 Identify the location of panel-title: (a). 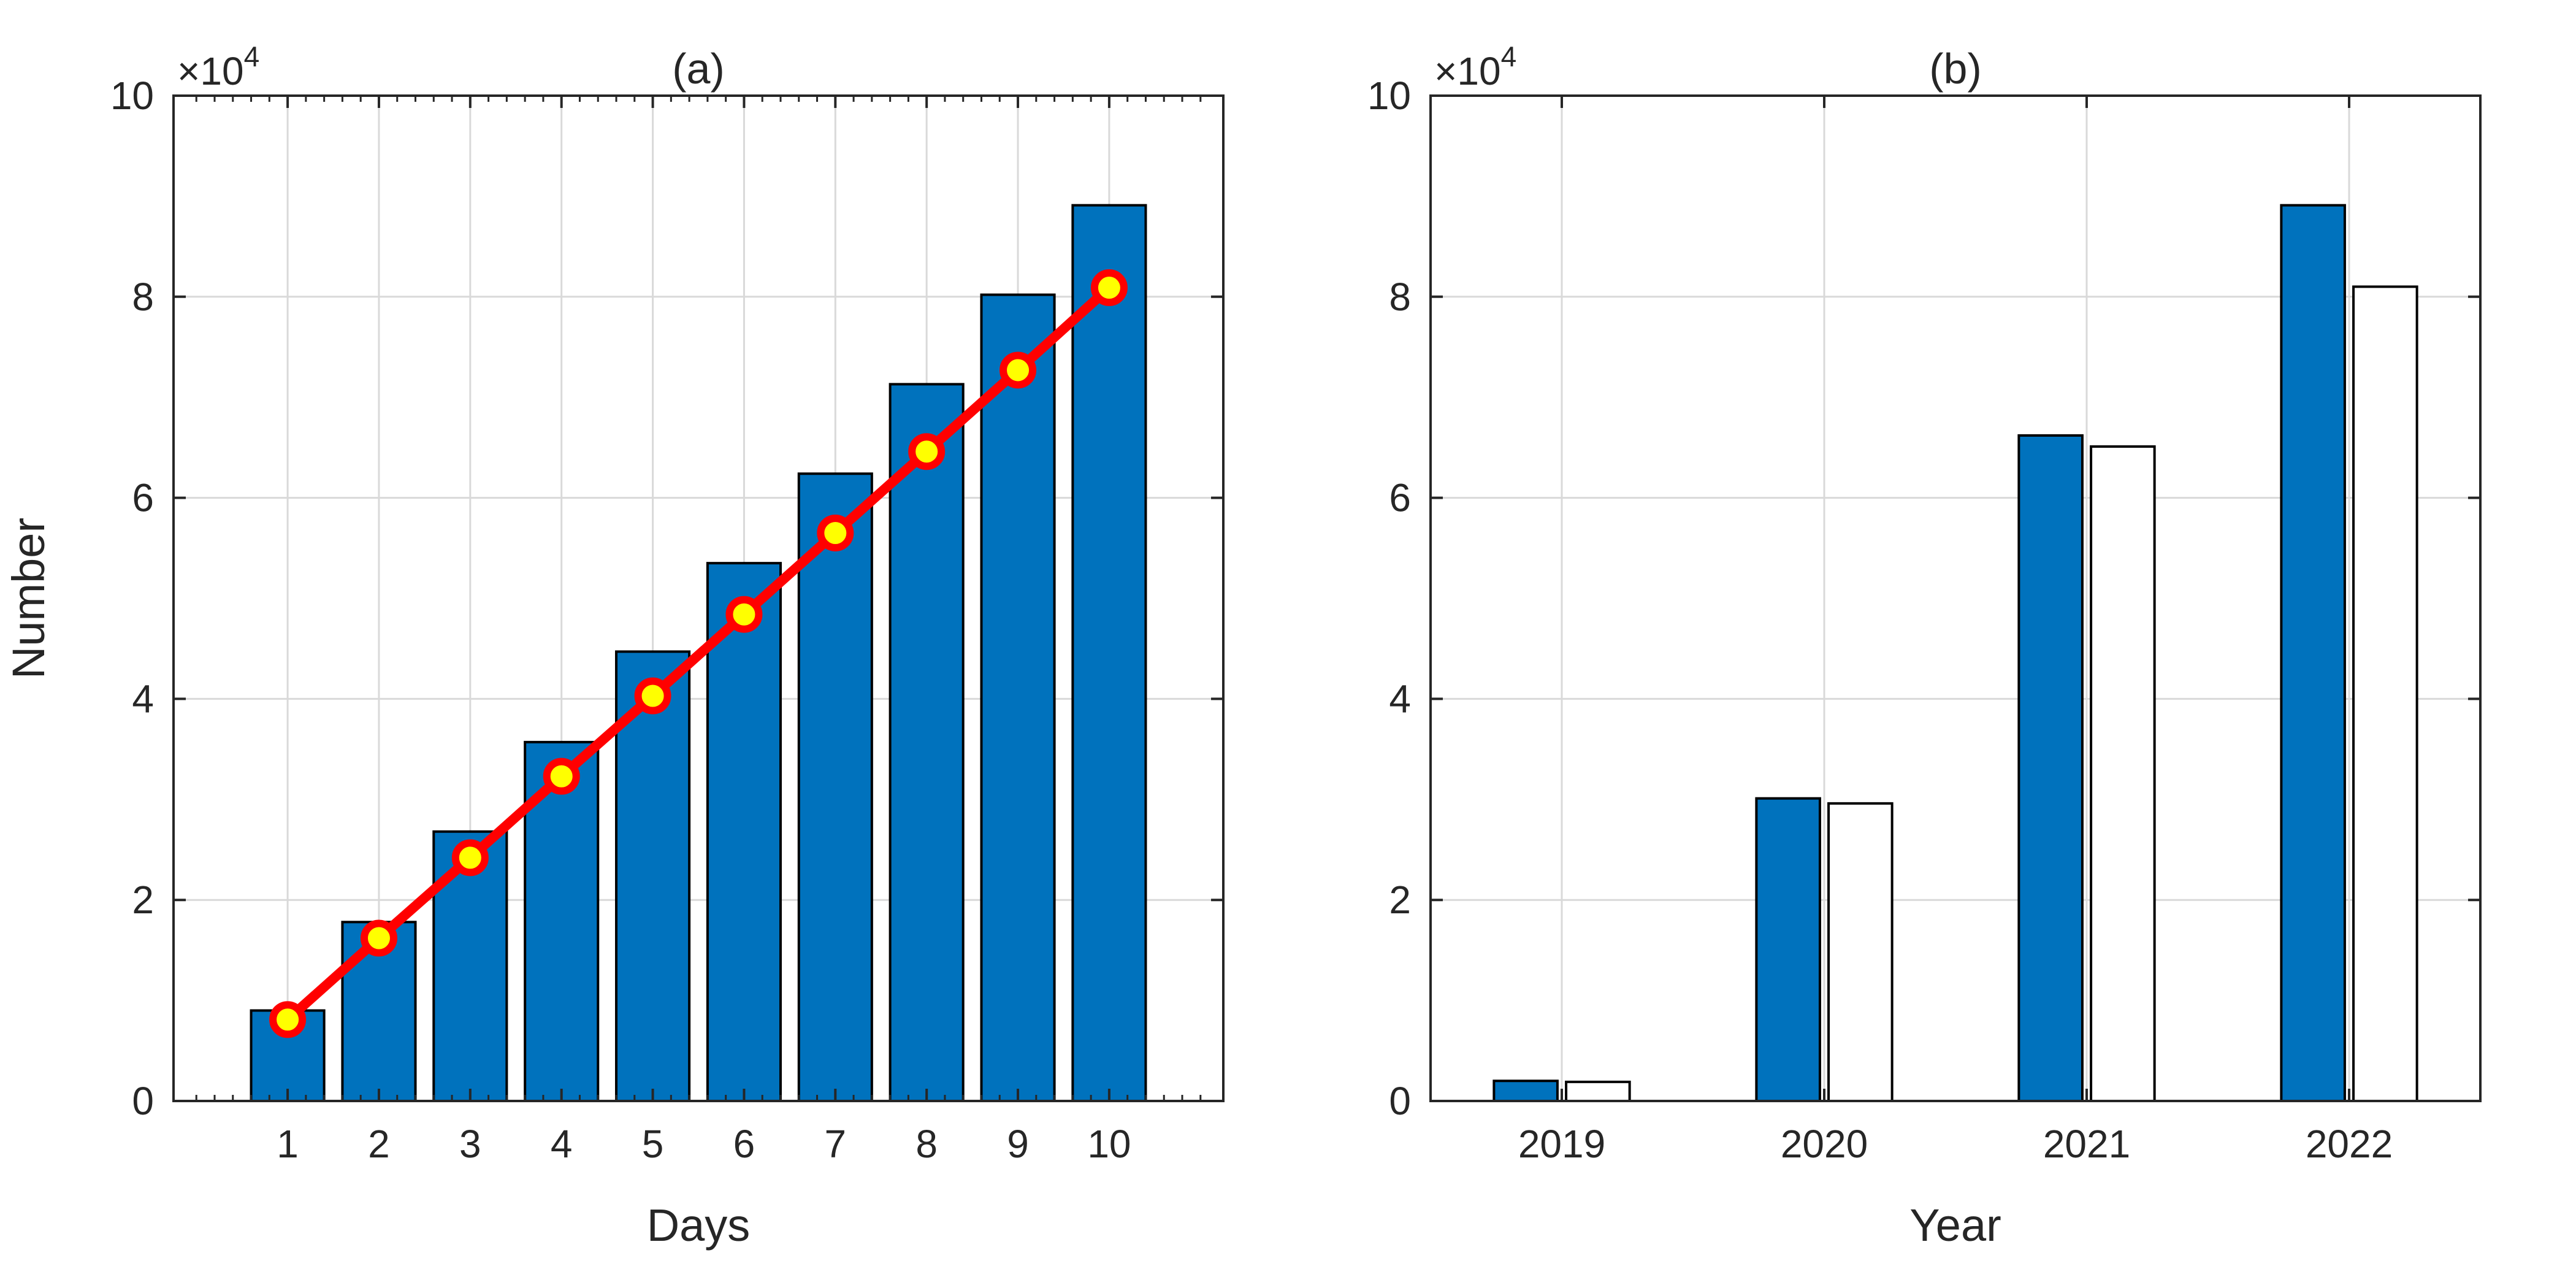
(698, 69).